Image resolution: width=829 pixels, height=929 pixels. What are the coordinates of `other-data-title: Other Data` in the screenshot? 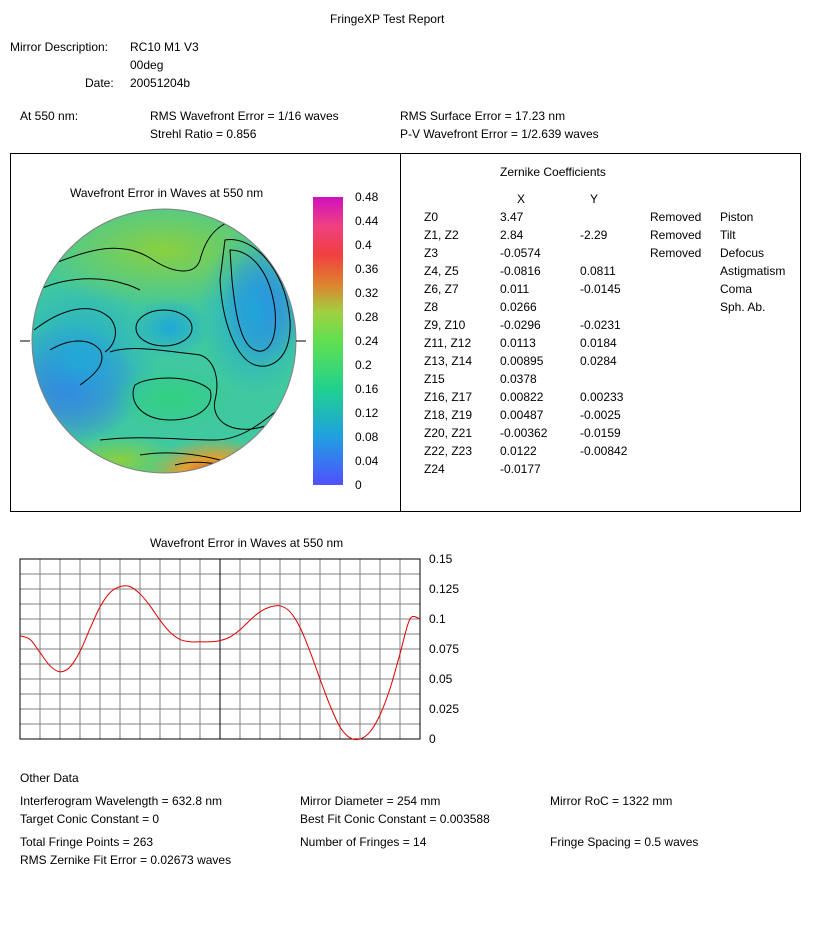 It's located at (49, 778).